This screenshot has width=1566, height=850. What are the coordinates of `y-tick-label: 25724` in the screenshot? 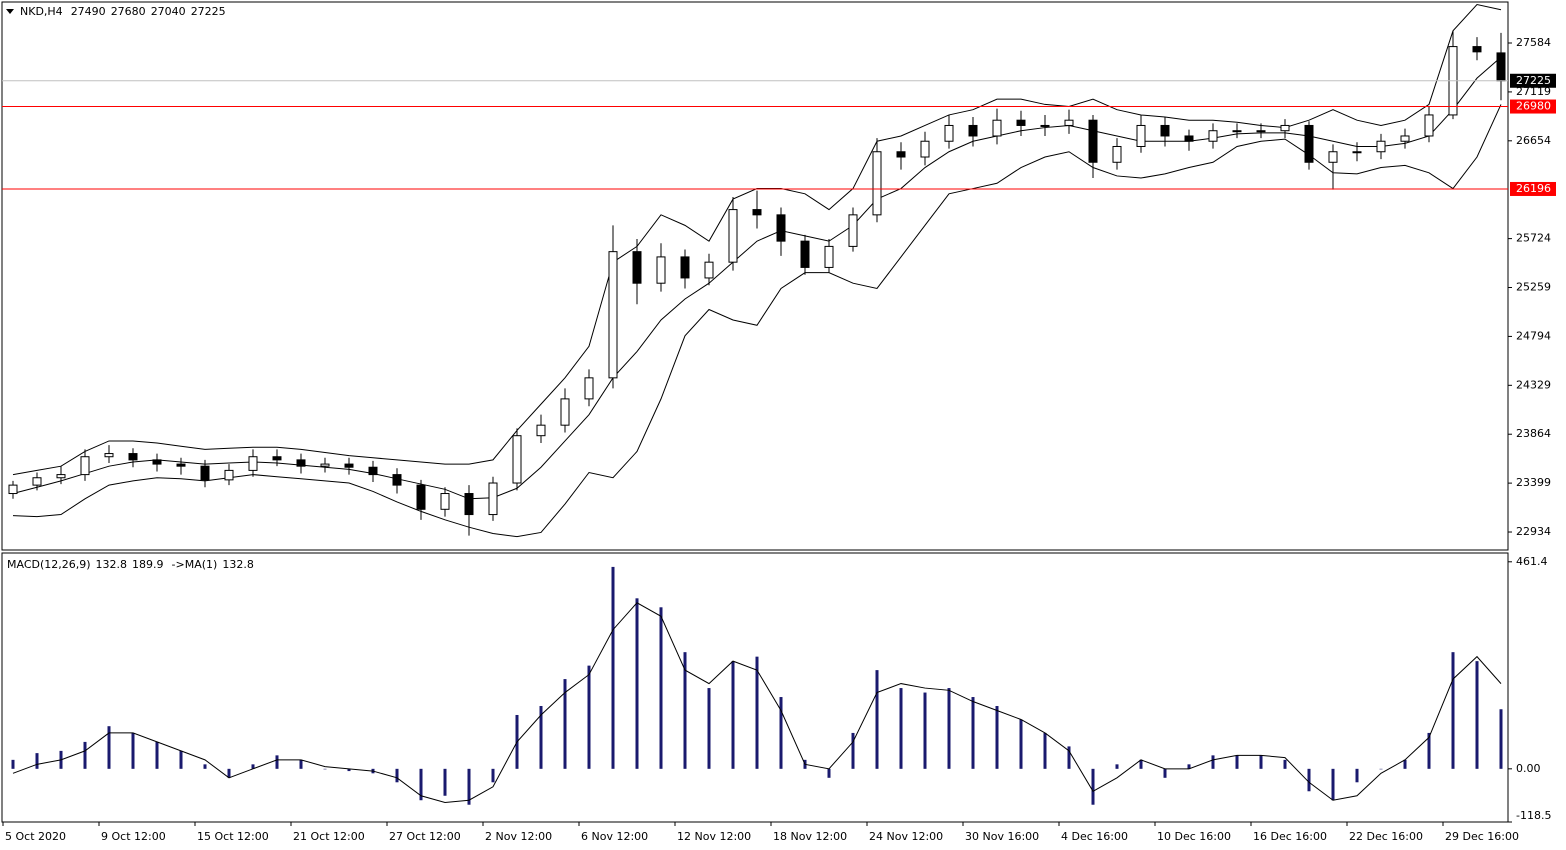 It's located at (1533, 238).